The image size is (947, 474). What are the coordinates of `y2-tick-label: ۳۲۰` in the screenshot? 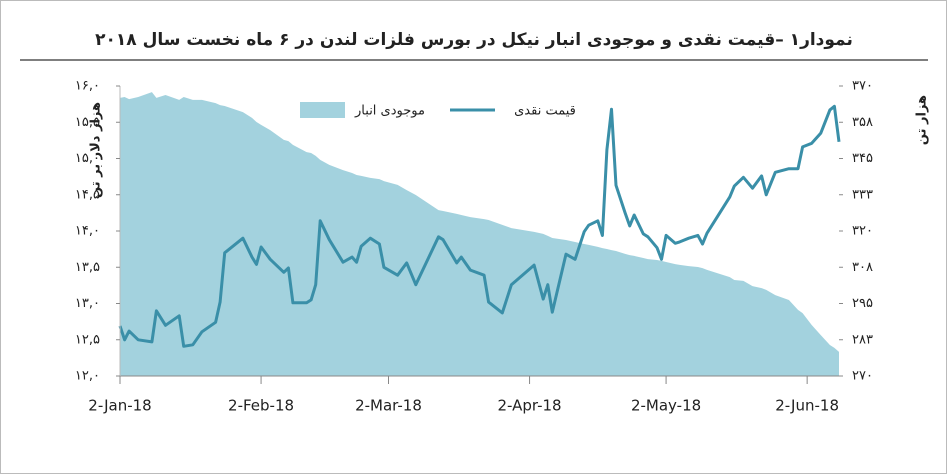 It's located at (862, 231).